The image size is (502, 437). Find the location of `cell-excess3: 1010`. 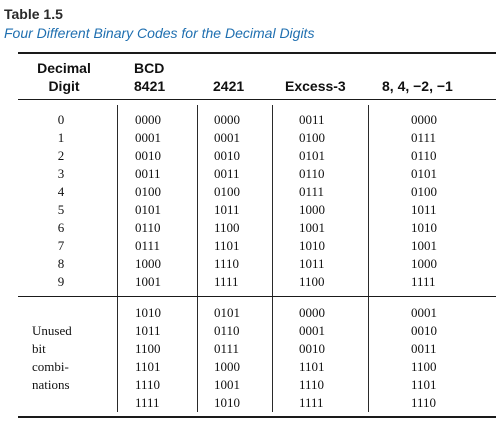

cell-excess3: 1010 is located at coordinates (312, 245).